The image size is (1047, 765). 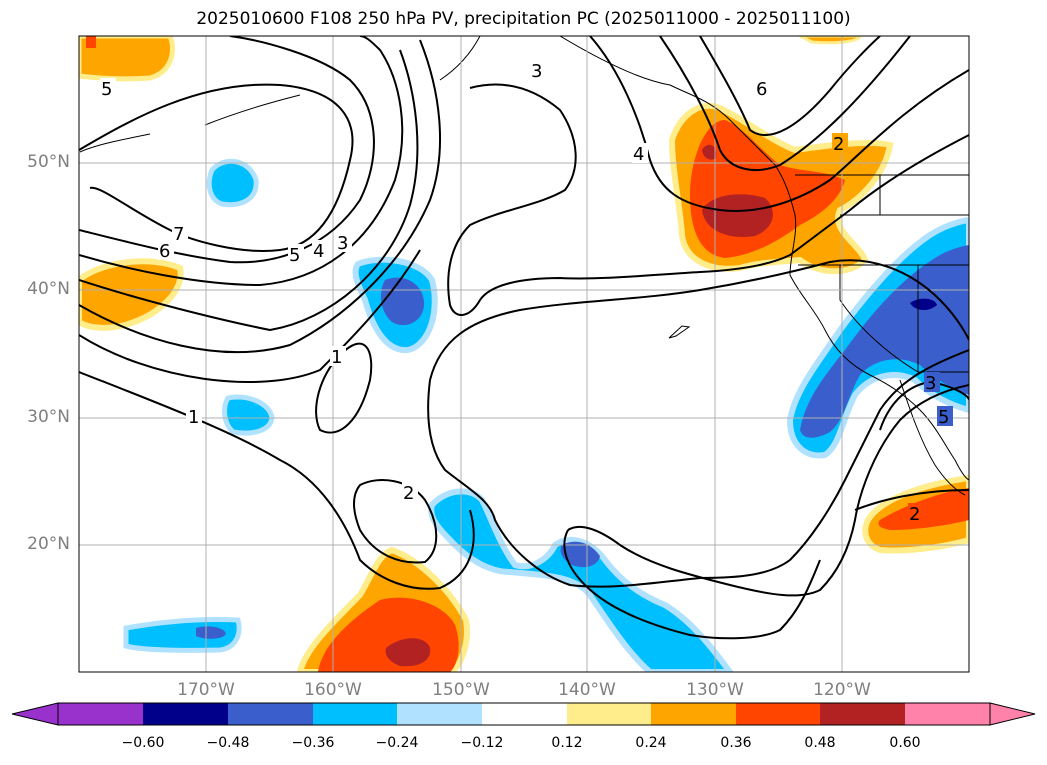 What do you see at coordinates (587, 690) in the screenshot?
I see `lon-label-140w: 140°W` at bounding box center [587, 690].